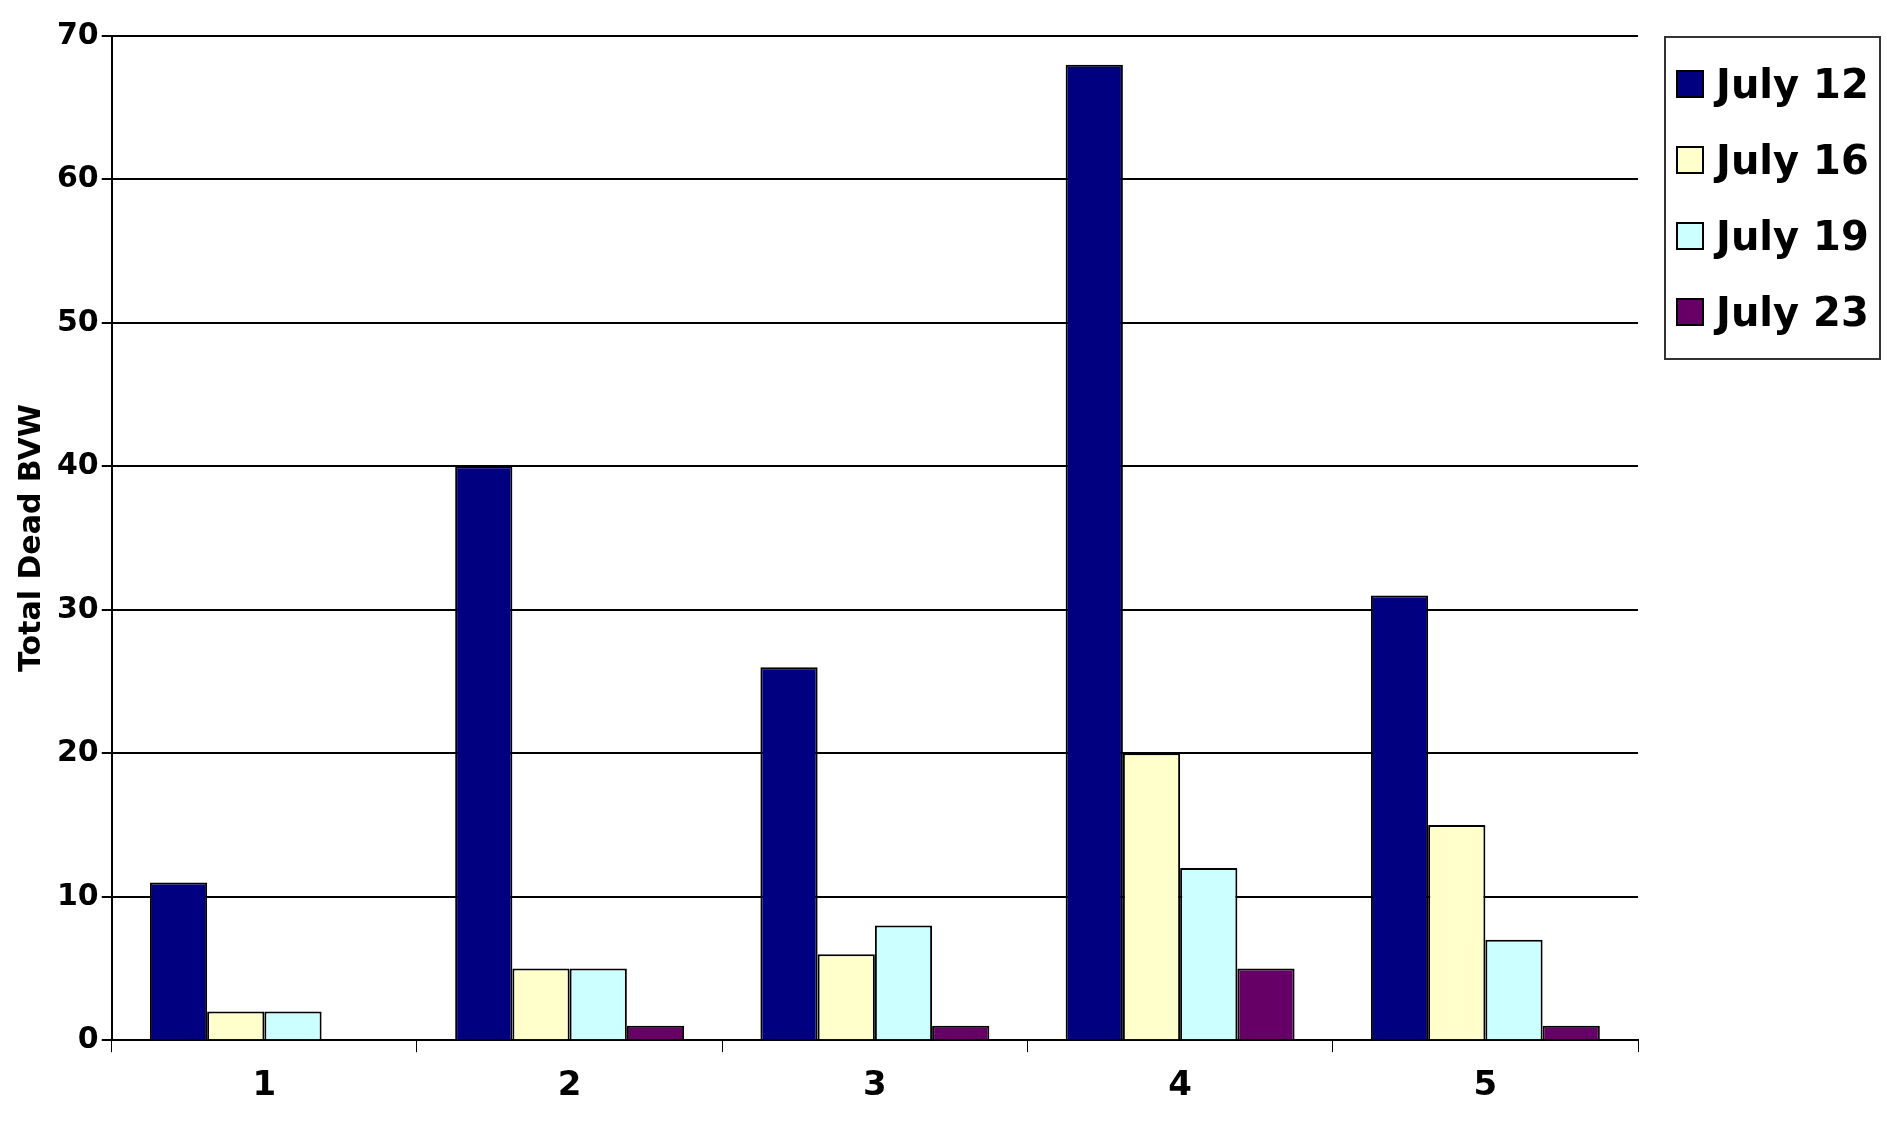 The width and height of the screenshot is (1886, 1131). I want to click on x-tick-label: 5, so click(1485, 1083).